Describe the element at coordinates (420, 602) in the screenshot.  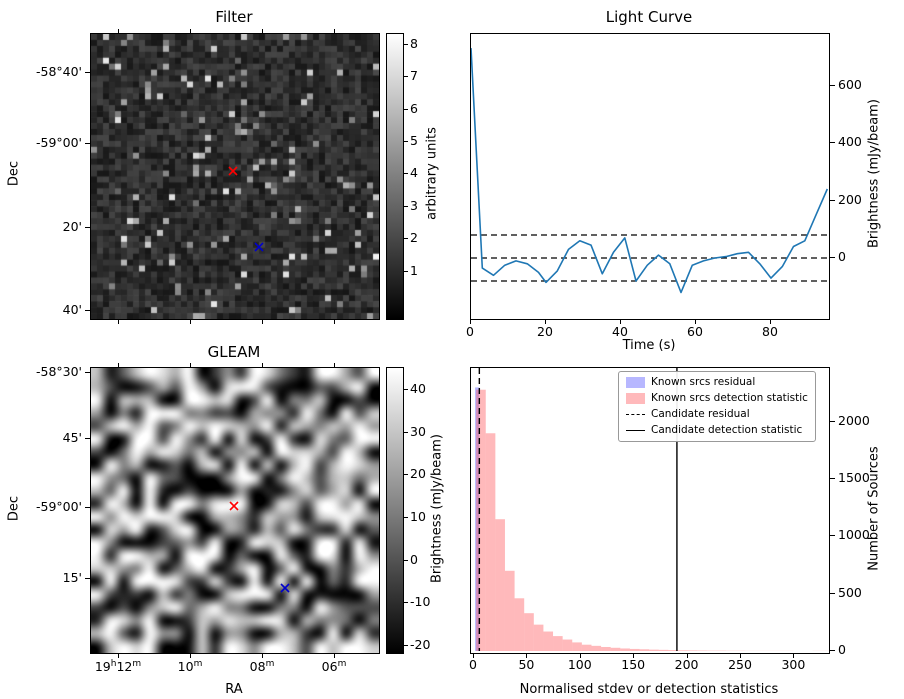
I see `gleam-colorbar-tick-label: -10` at that location.